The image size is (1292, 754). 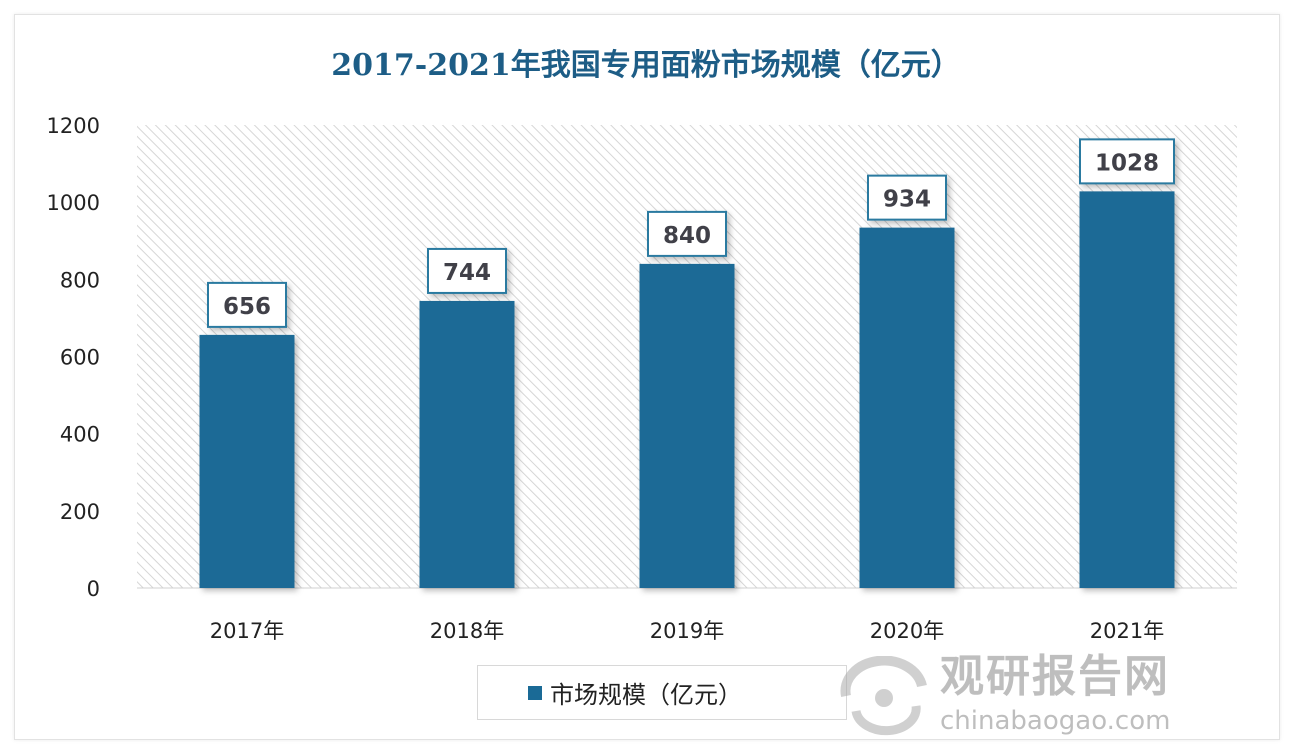 What do you see at coordinates (247, 307) in the screenshot?
I see `data-label: 656` at bounding box center [247, 307].